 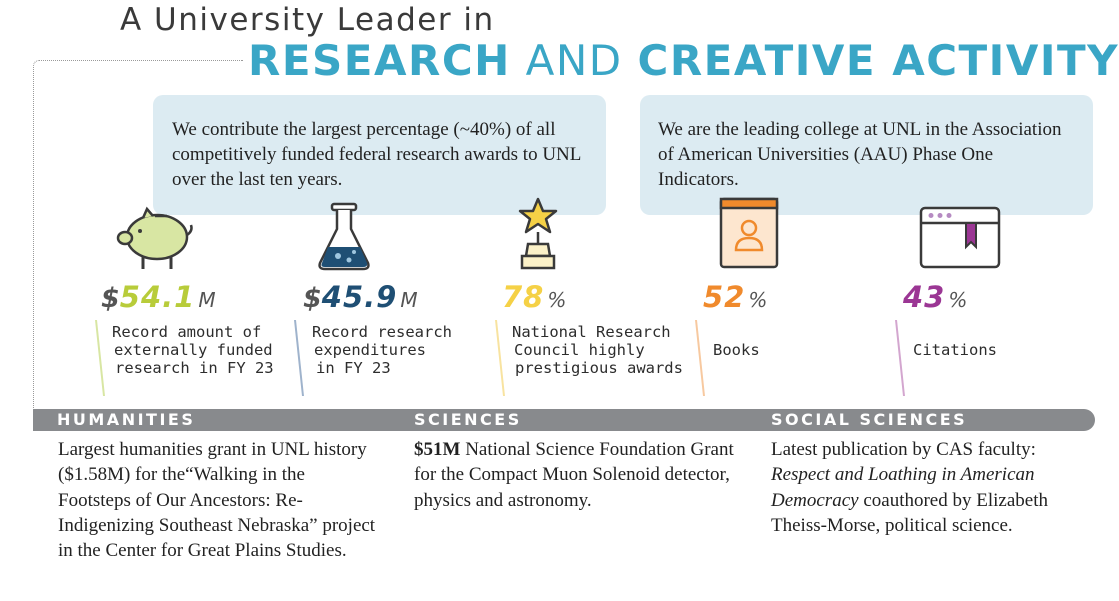 I want to click on stat-description: Books, so click(x=736, y=350).